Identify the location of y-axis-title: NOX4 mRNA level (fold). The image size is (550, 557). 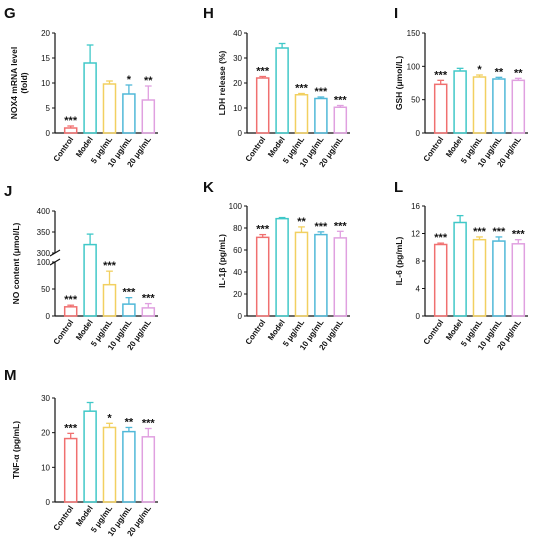
(19, 83).